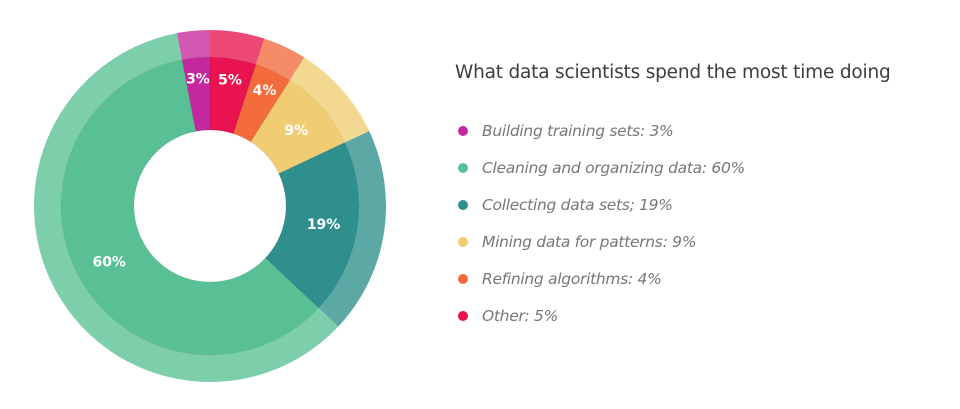  What do you see at coordinates (265, 91) in the screenshot?
I see `slice-data-label: 4%` at bounding box center [265, 91].